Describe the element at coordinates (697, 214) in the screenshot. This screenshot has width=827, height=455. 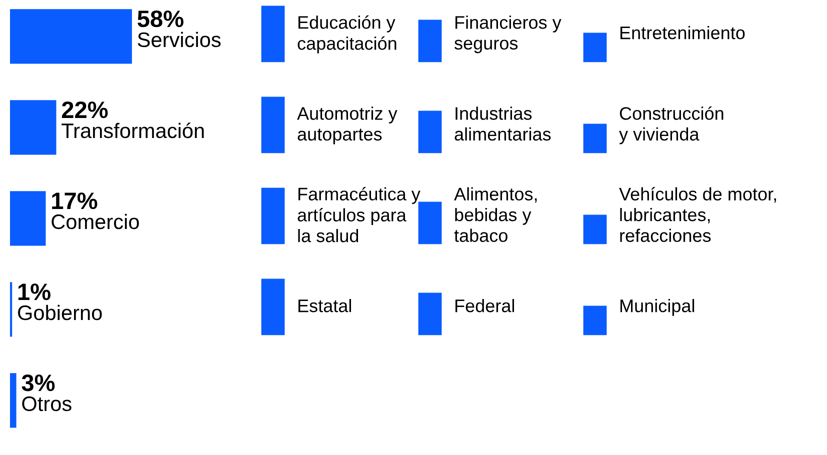
I see `text: Vehículos de motor, lubricantes, refacciones` at that location.